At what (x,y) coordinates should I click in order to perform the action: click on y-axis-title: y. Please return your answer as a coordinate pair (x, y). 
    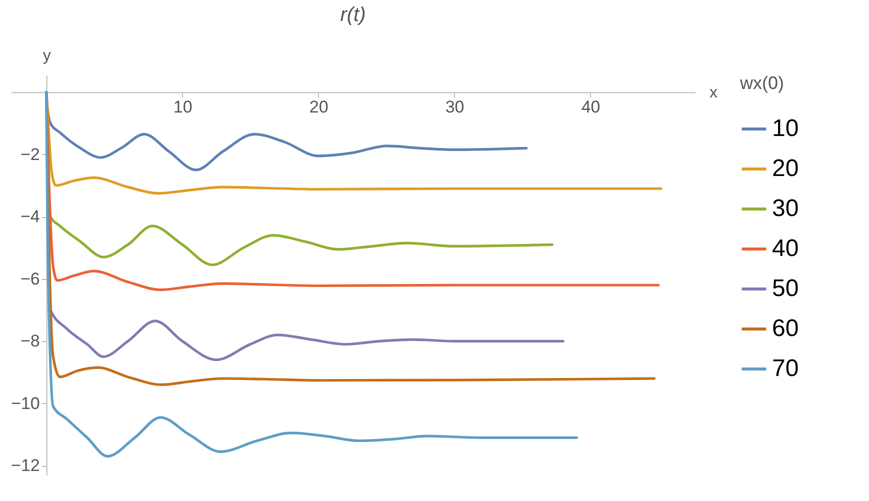
    Looking at the image, I should click on (46, 56).